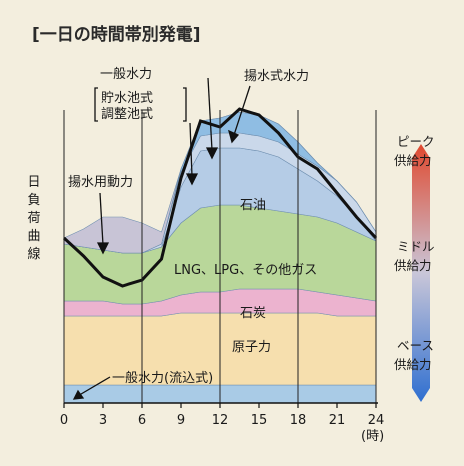 Image resolution: width=464 pixels, height=466 pixels. Describe the element at coordinates (372, 436) in the screenshot. I see `x-axis-unit: (時)` at that location.